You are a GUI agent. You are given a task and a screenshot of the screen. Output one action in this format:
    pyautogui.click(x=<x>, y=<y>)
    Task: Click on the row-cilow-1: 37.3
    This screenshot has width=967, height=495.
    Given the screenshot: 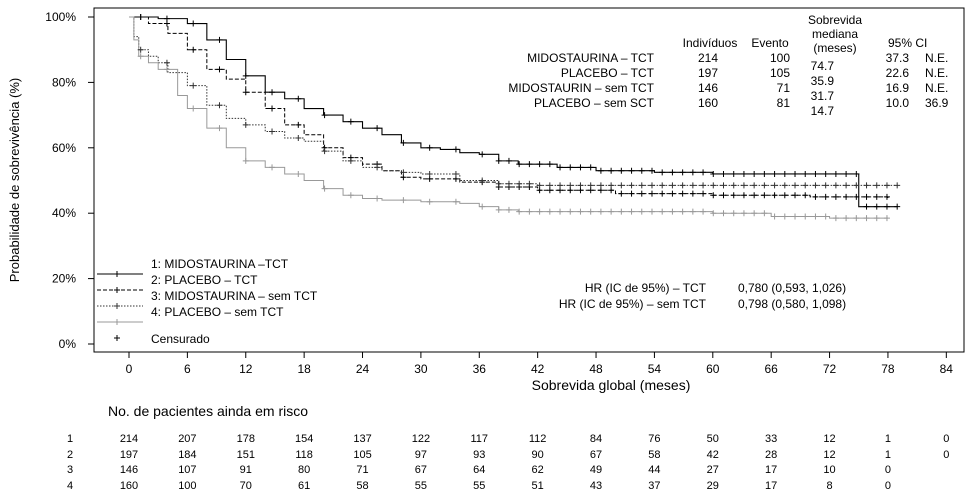 What is the action you would take?
    pyautogui.click(x=898, y=58)
    